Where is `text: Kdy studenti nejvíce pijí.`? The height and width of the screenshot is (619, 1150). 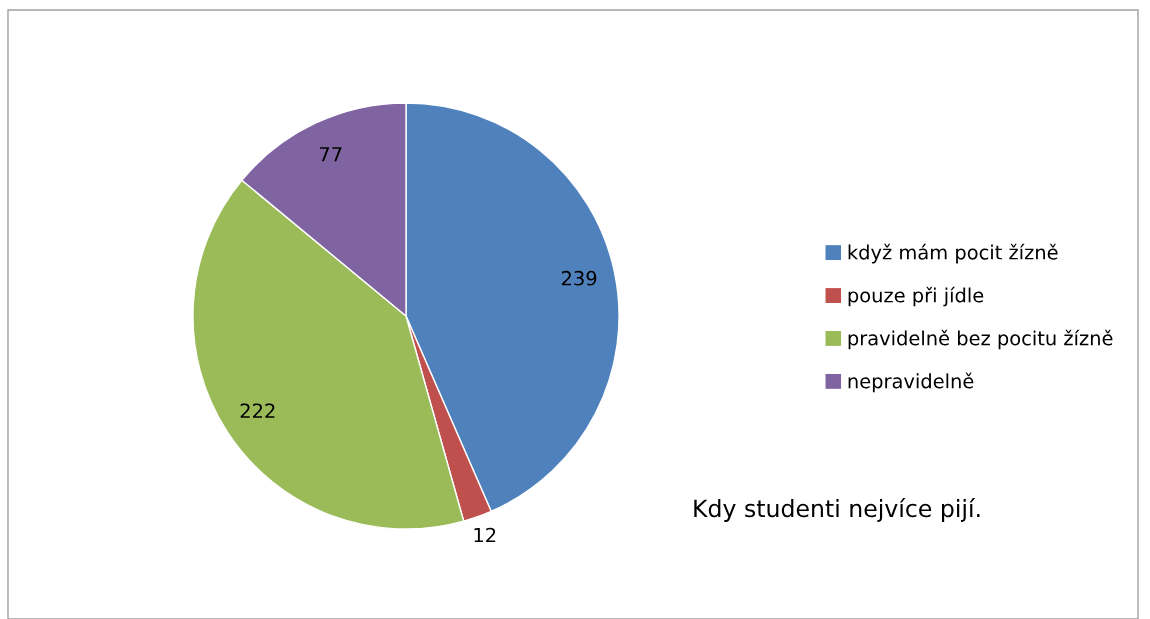 text: Kdy studenti nejvíce pijí. is located at coordinates (837, 510).